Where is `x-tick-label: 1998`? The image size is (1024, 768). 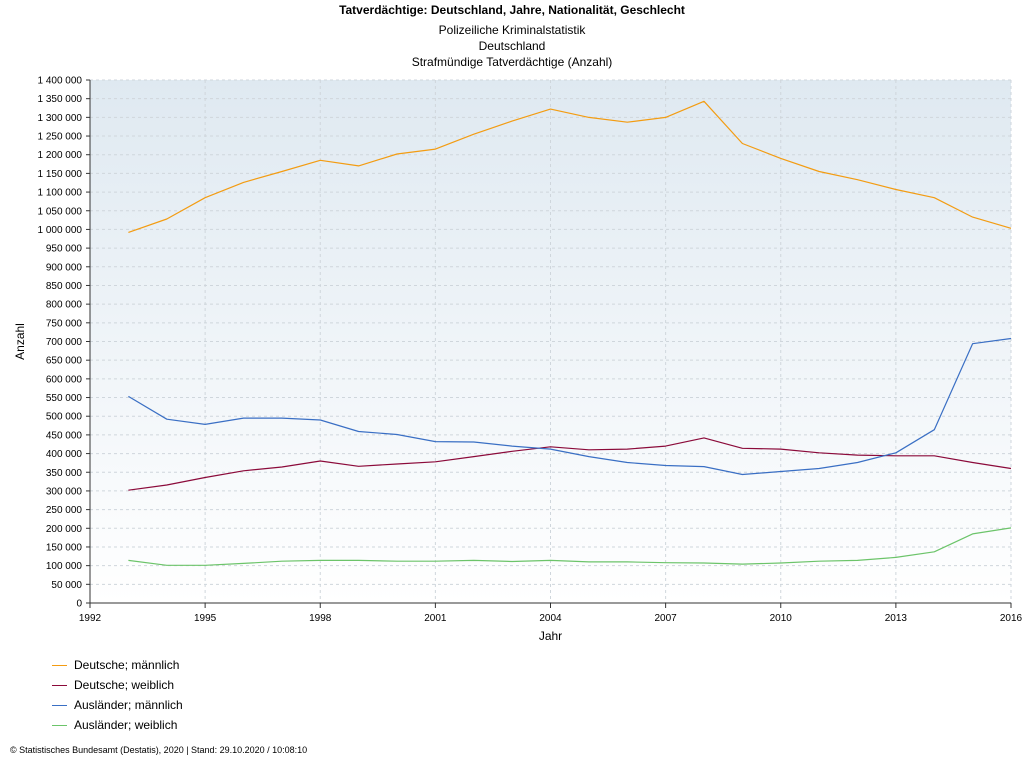
x-tick-label: 1998 is located at coordinates (320, 618).